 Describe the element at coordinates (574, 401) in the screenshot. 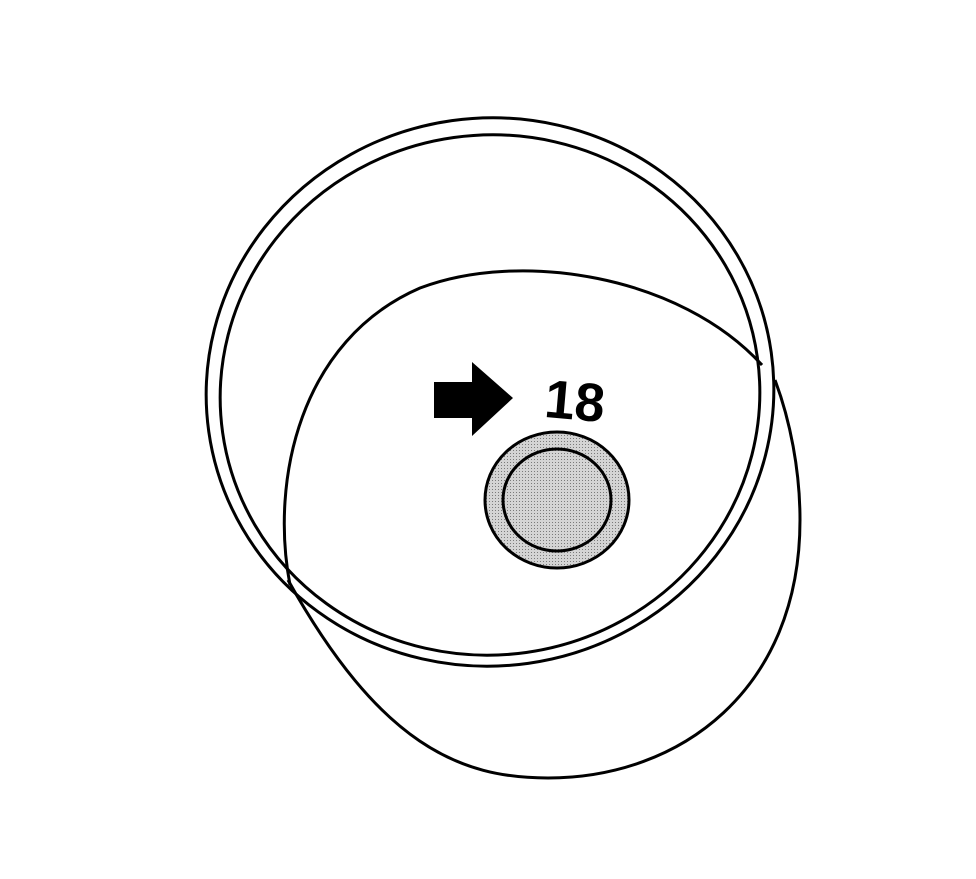

I see `callout-label: 18` at that location.